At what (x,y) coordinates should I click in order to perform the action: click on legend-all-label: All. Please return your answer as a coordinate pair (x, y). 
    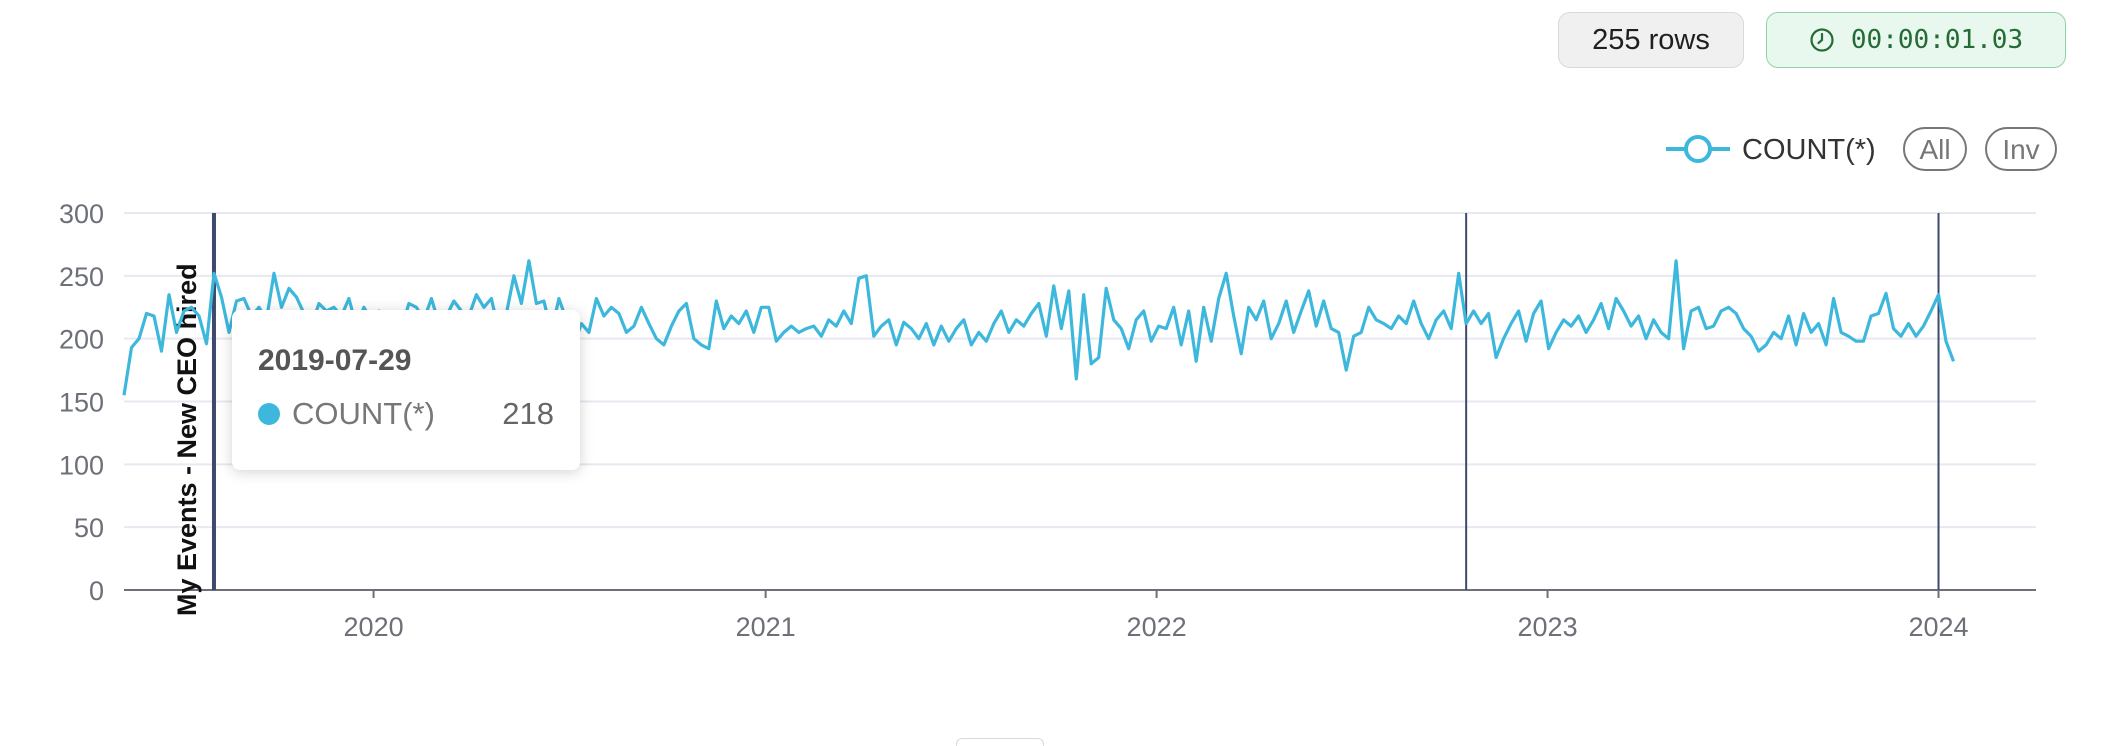
    Looking at the image, I should click on (1934, 149).